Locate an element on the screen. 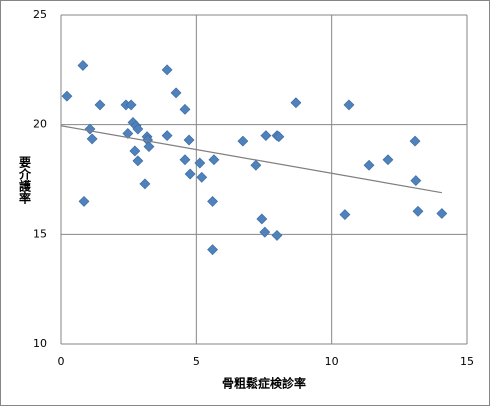 The image size is (490, 406). x-tick-label: 15 is located at coordinates (467, 361).